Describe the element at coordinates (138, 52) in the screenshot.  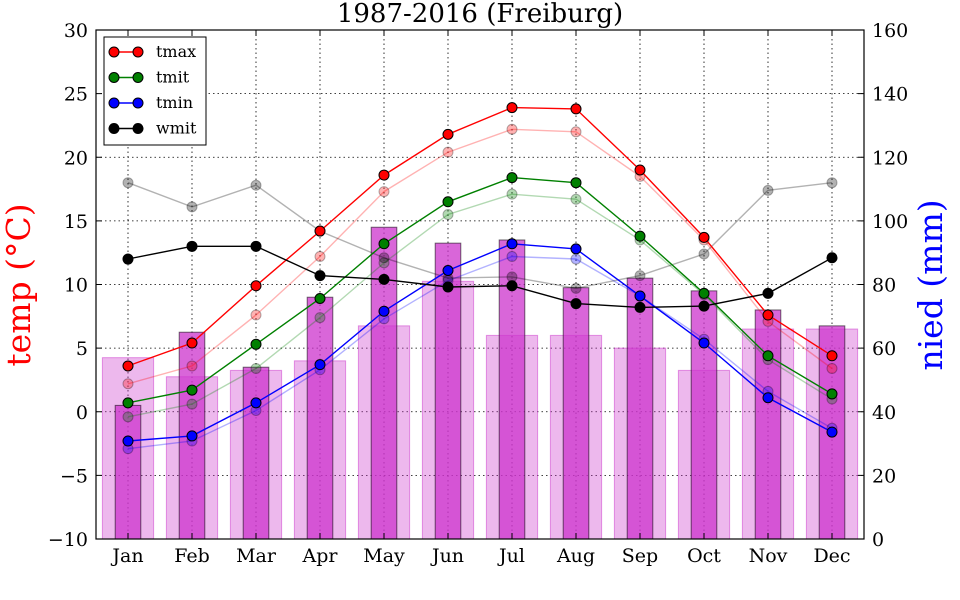
I see `legend-marker-tmax` at that location.